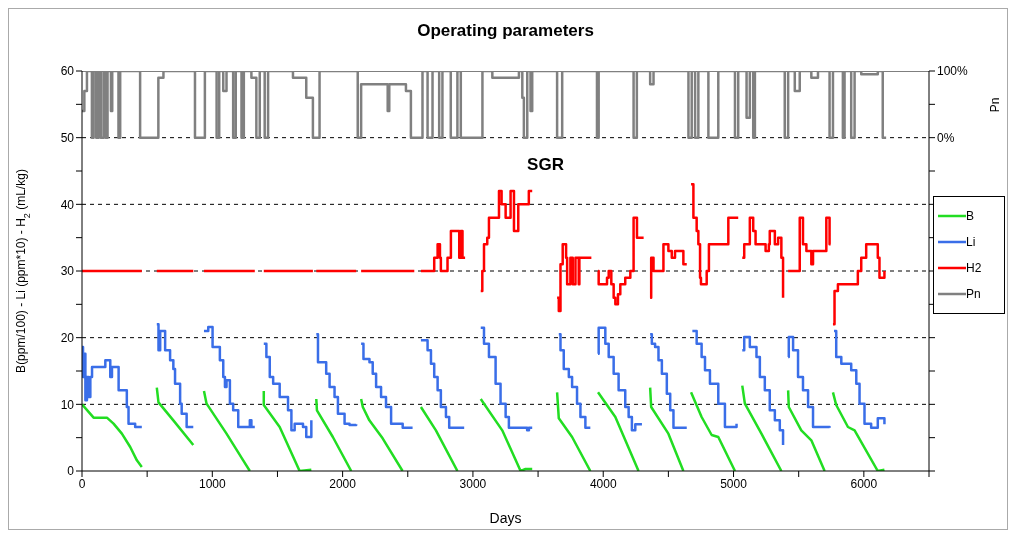 This screenshot has height=538, width=1016. Describe the element at coordinates (973, 294) in the screenshot. I see `legend-label: Pn` at that location.